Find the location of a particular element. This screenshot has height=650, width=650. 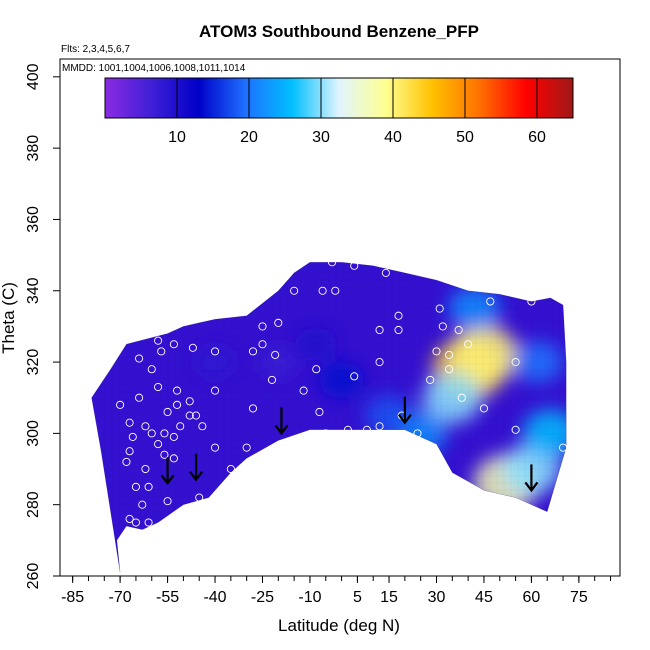

colorbar-tick-label: 50 is located at coordinates (465, 137).